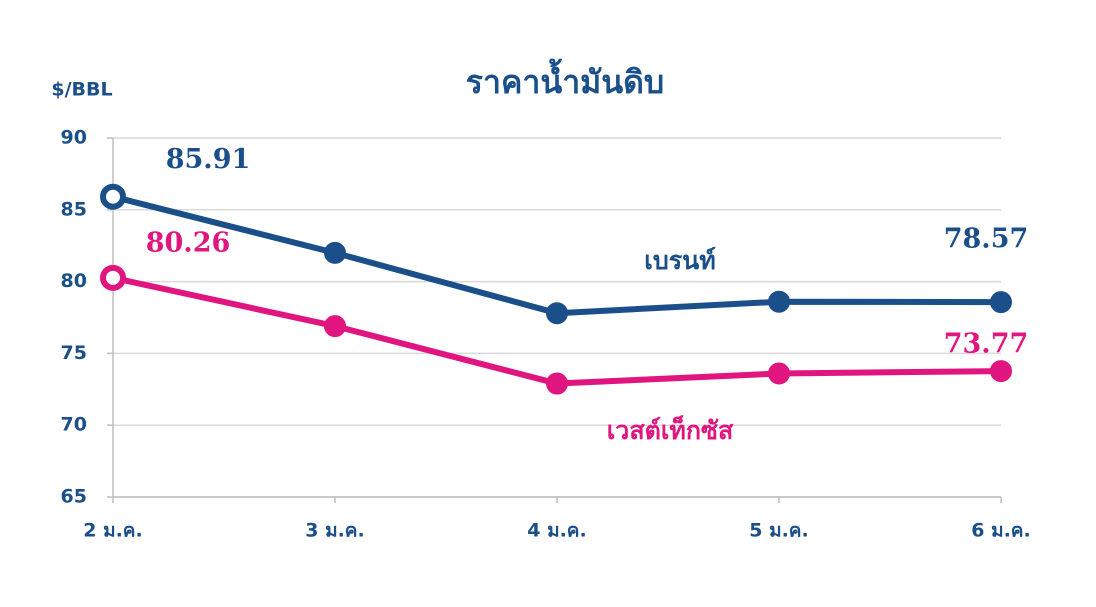 The height and width of the screenshot is (607, 1096). I want to click on y-axis-title: $/BBL, so click(81, 90).